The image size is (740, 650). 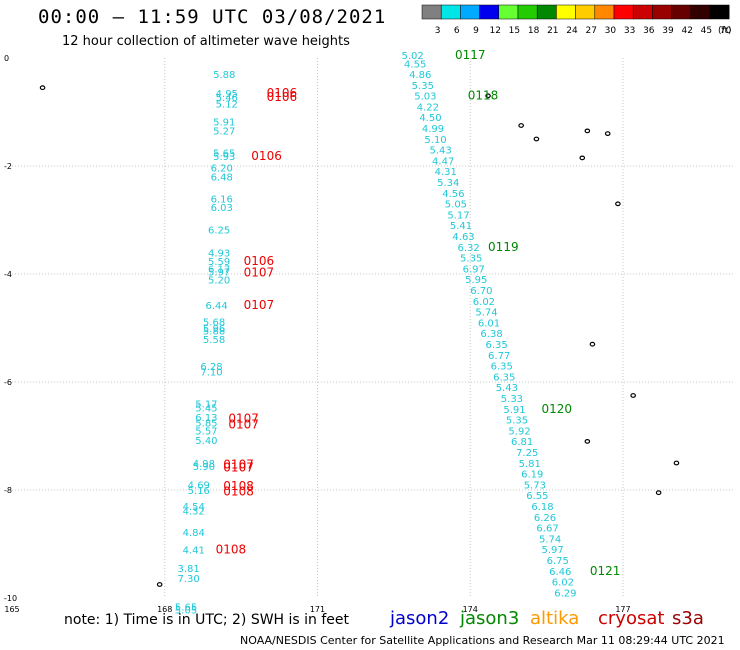 What do you see at coordinates (576, 20) in the screenshot?
I see `color-scale-legend: 3 6 9 12 15 18 21 24 27 30 33 36 39 42 45 70(ft)` at bounding box center [576, 20].